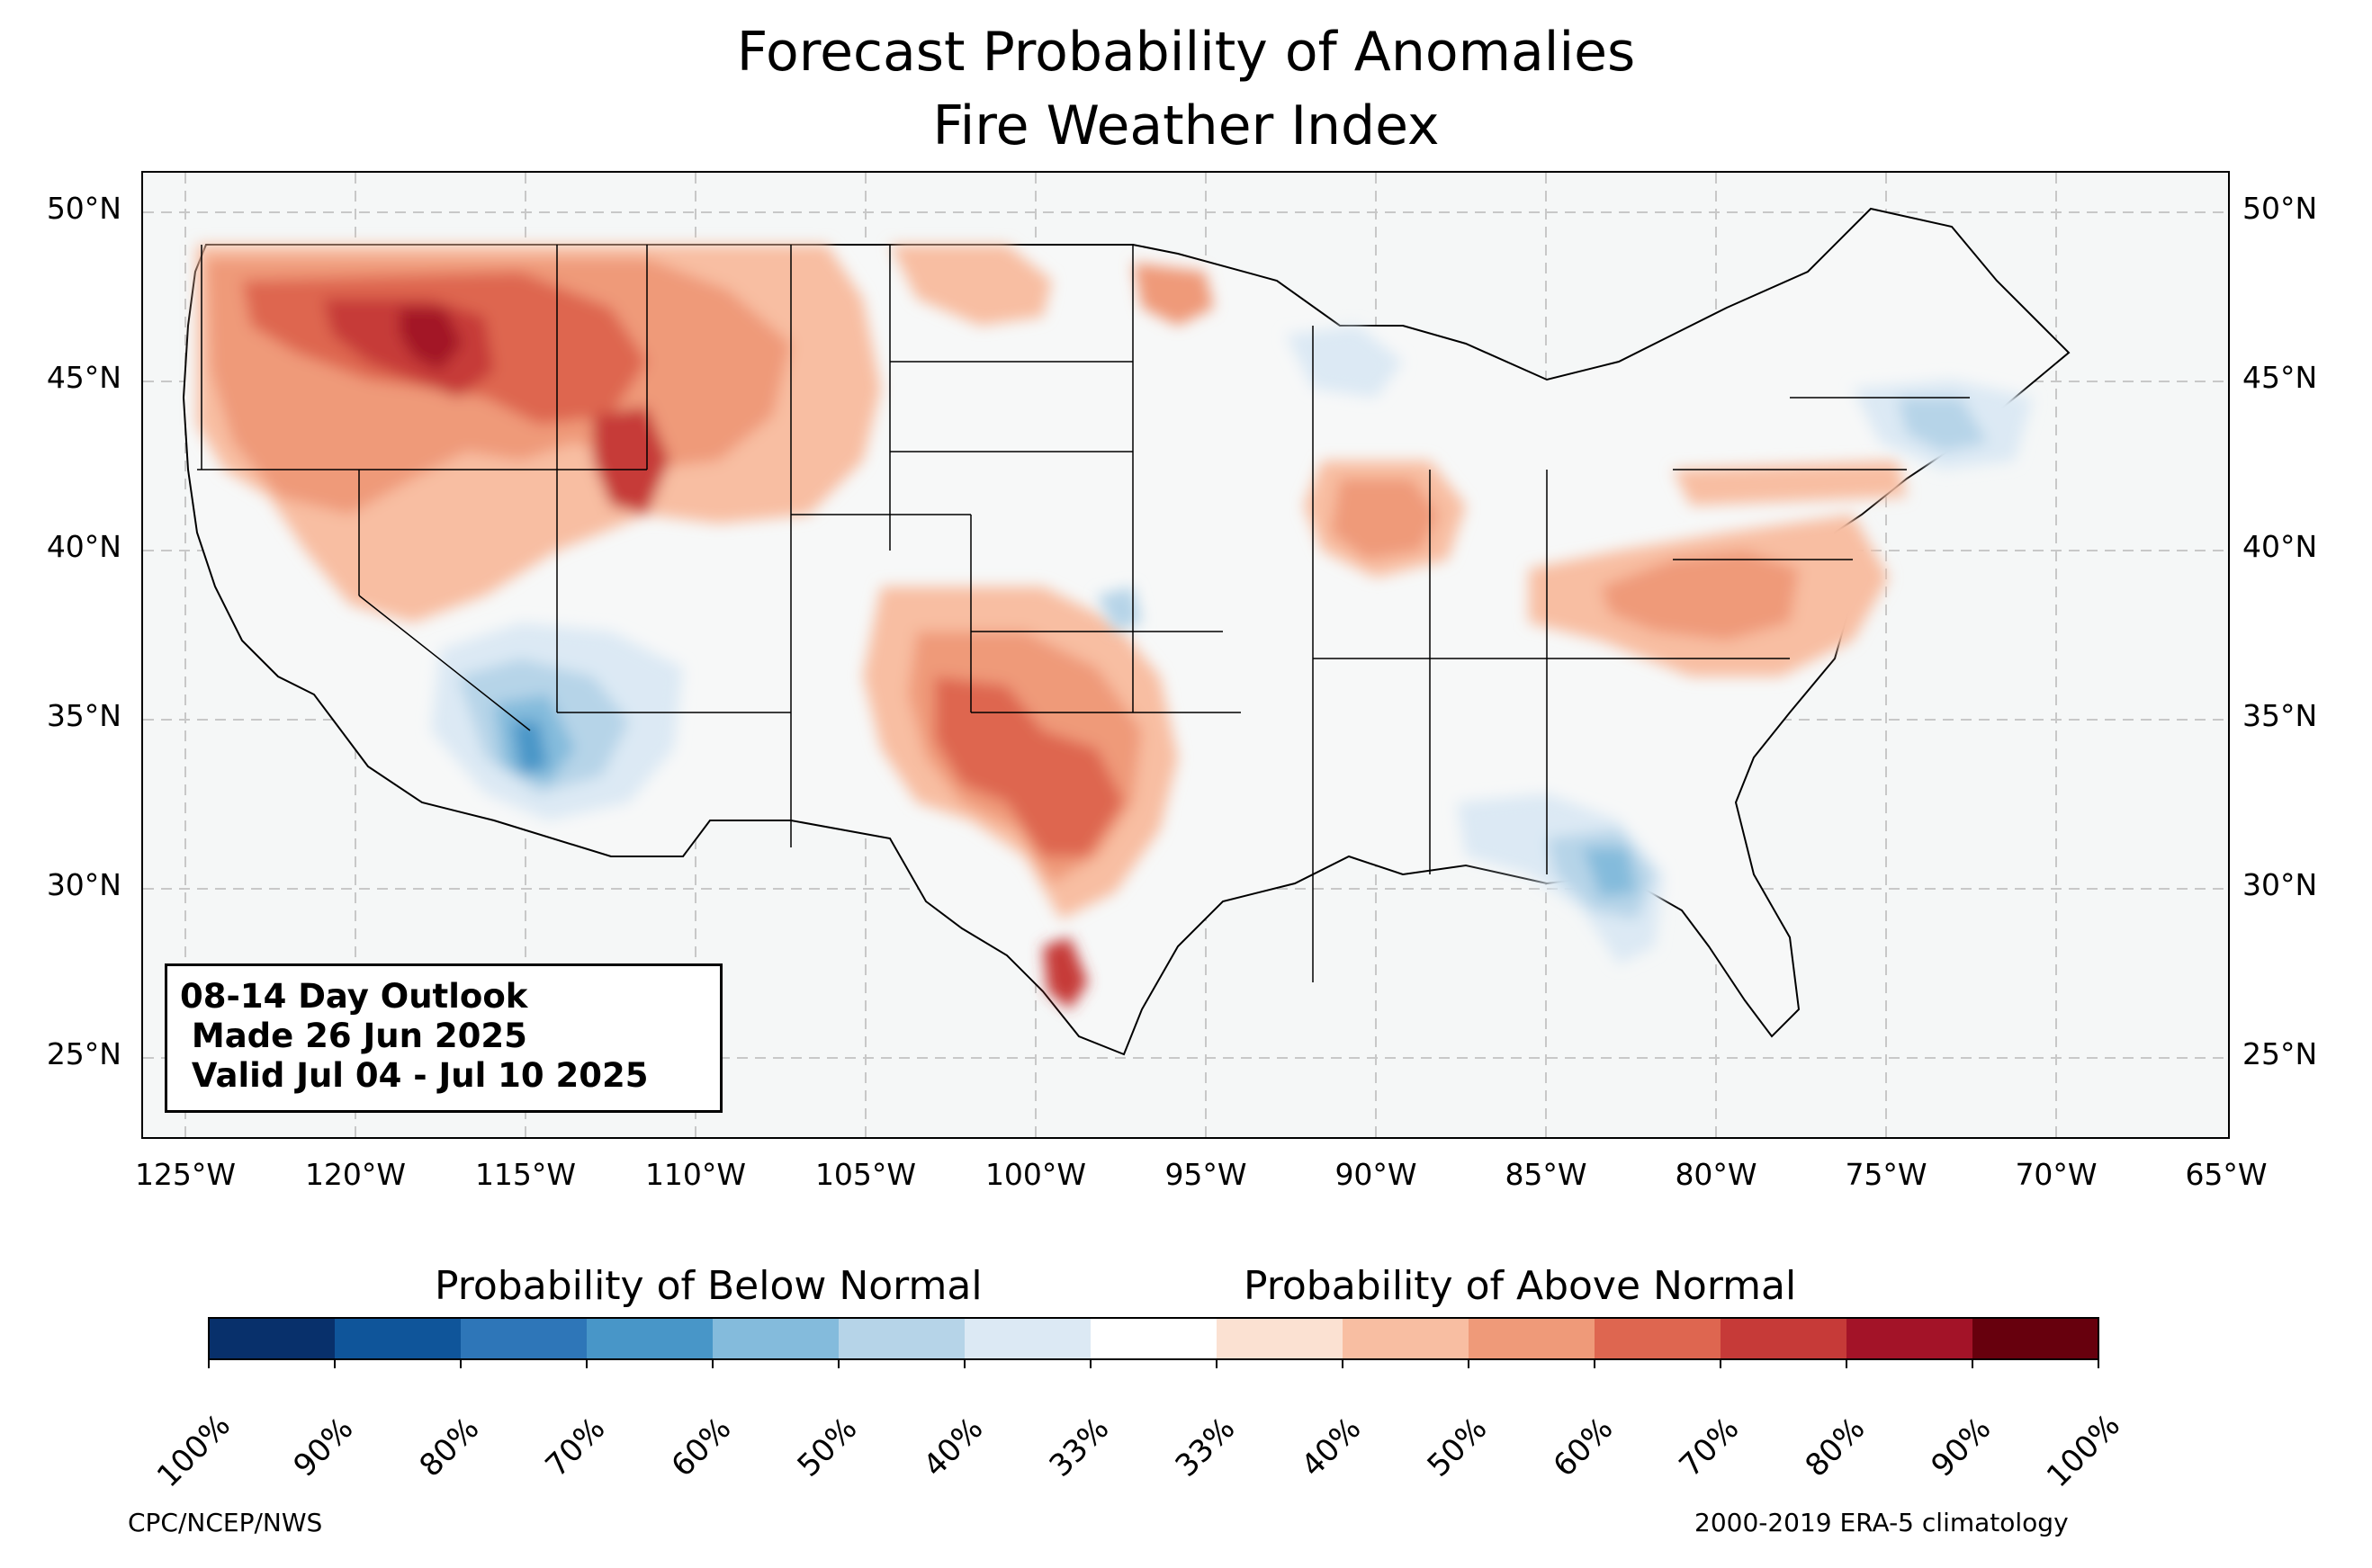 The width and height of the screenshot is (2372, 1568). What do you see at coordinates (1716, 1174) in the screenshot?
I see `lon-label: 80°W` at bounding box center [1716, 1174].